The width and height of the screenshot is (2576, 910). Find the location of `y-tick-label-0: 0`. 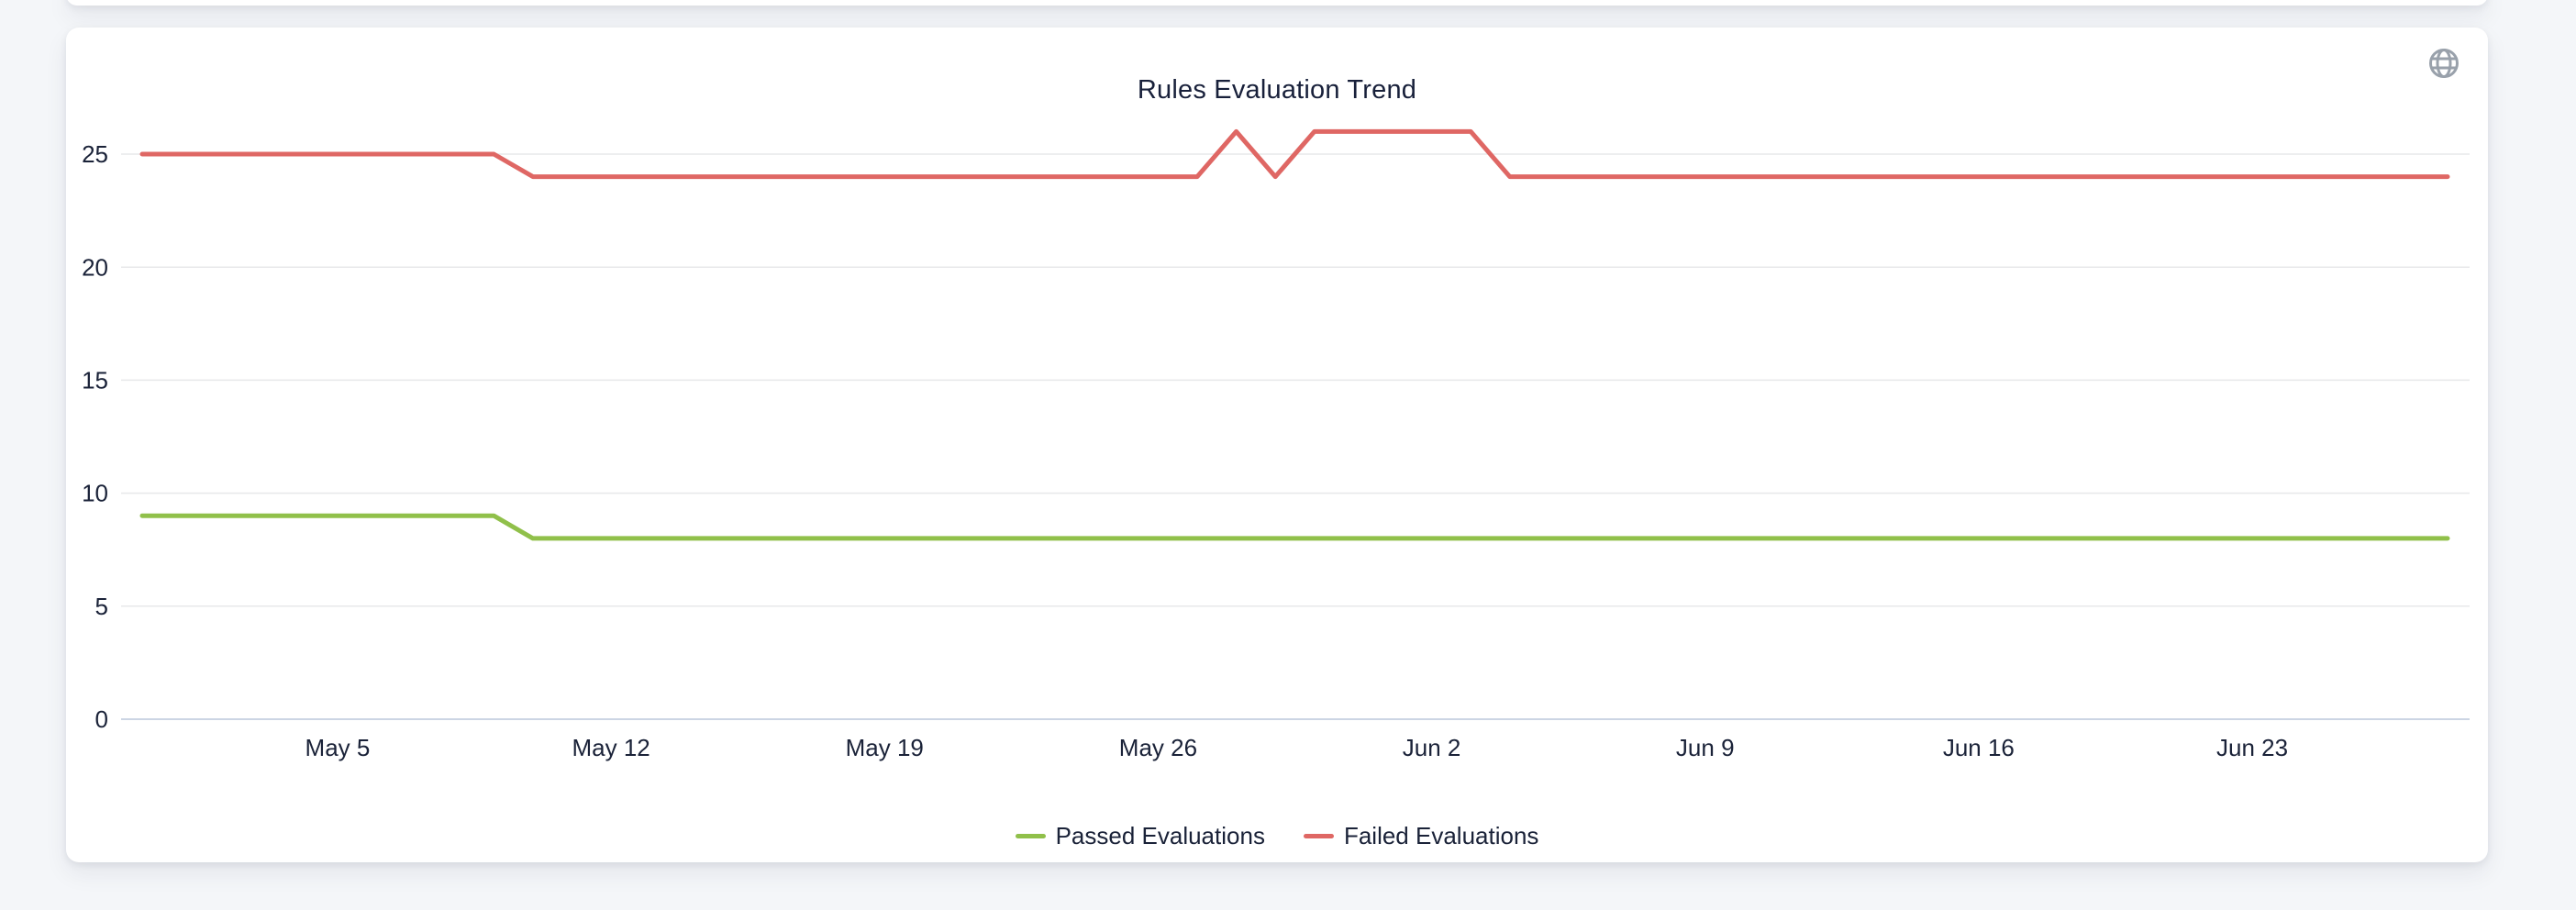

y-tick-label-0: 0 is located at coordinates (101, 719).